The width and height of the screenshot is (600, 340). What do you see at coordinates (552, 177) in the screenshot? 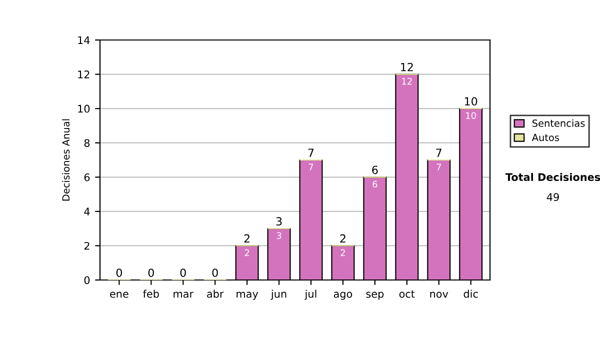
I see `text: Total Decisiones` at bounding box center [552, 177].